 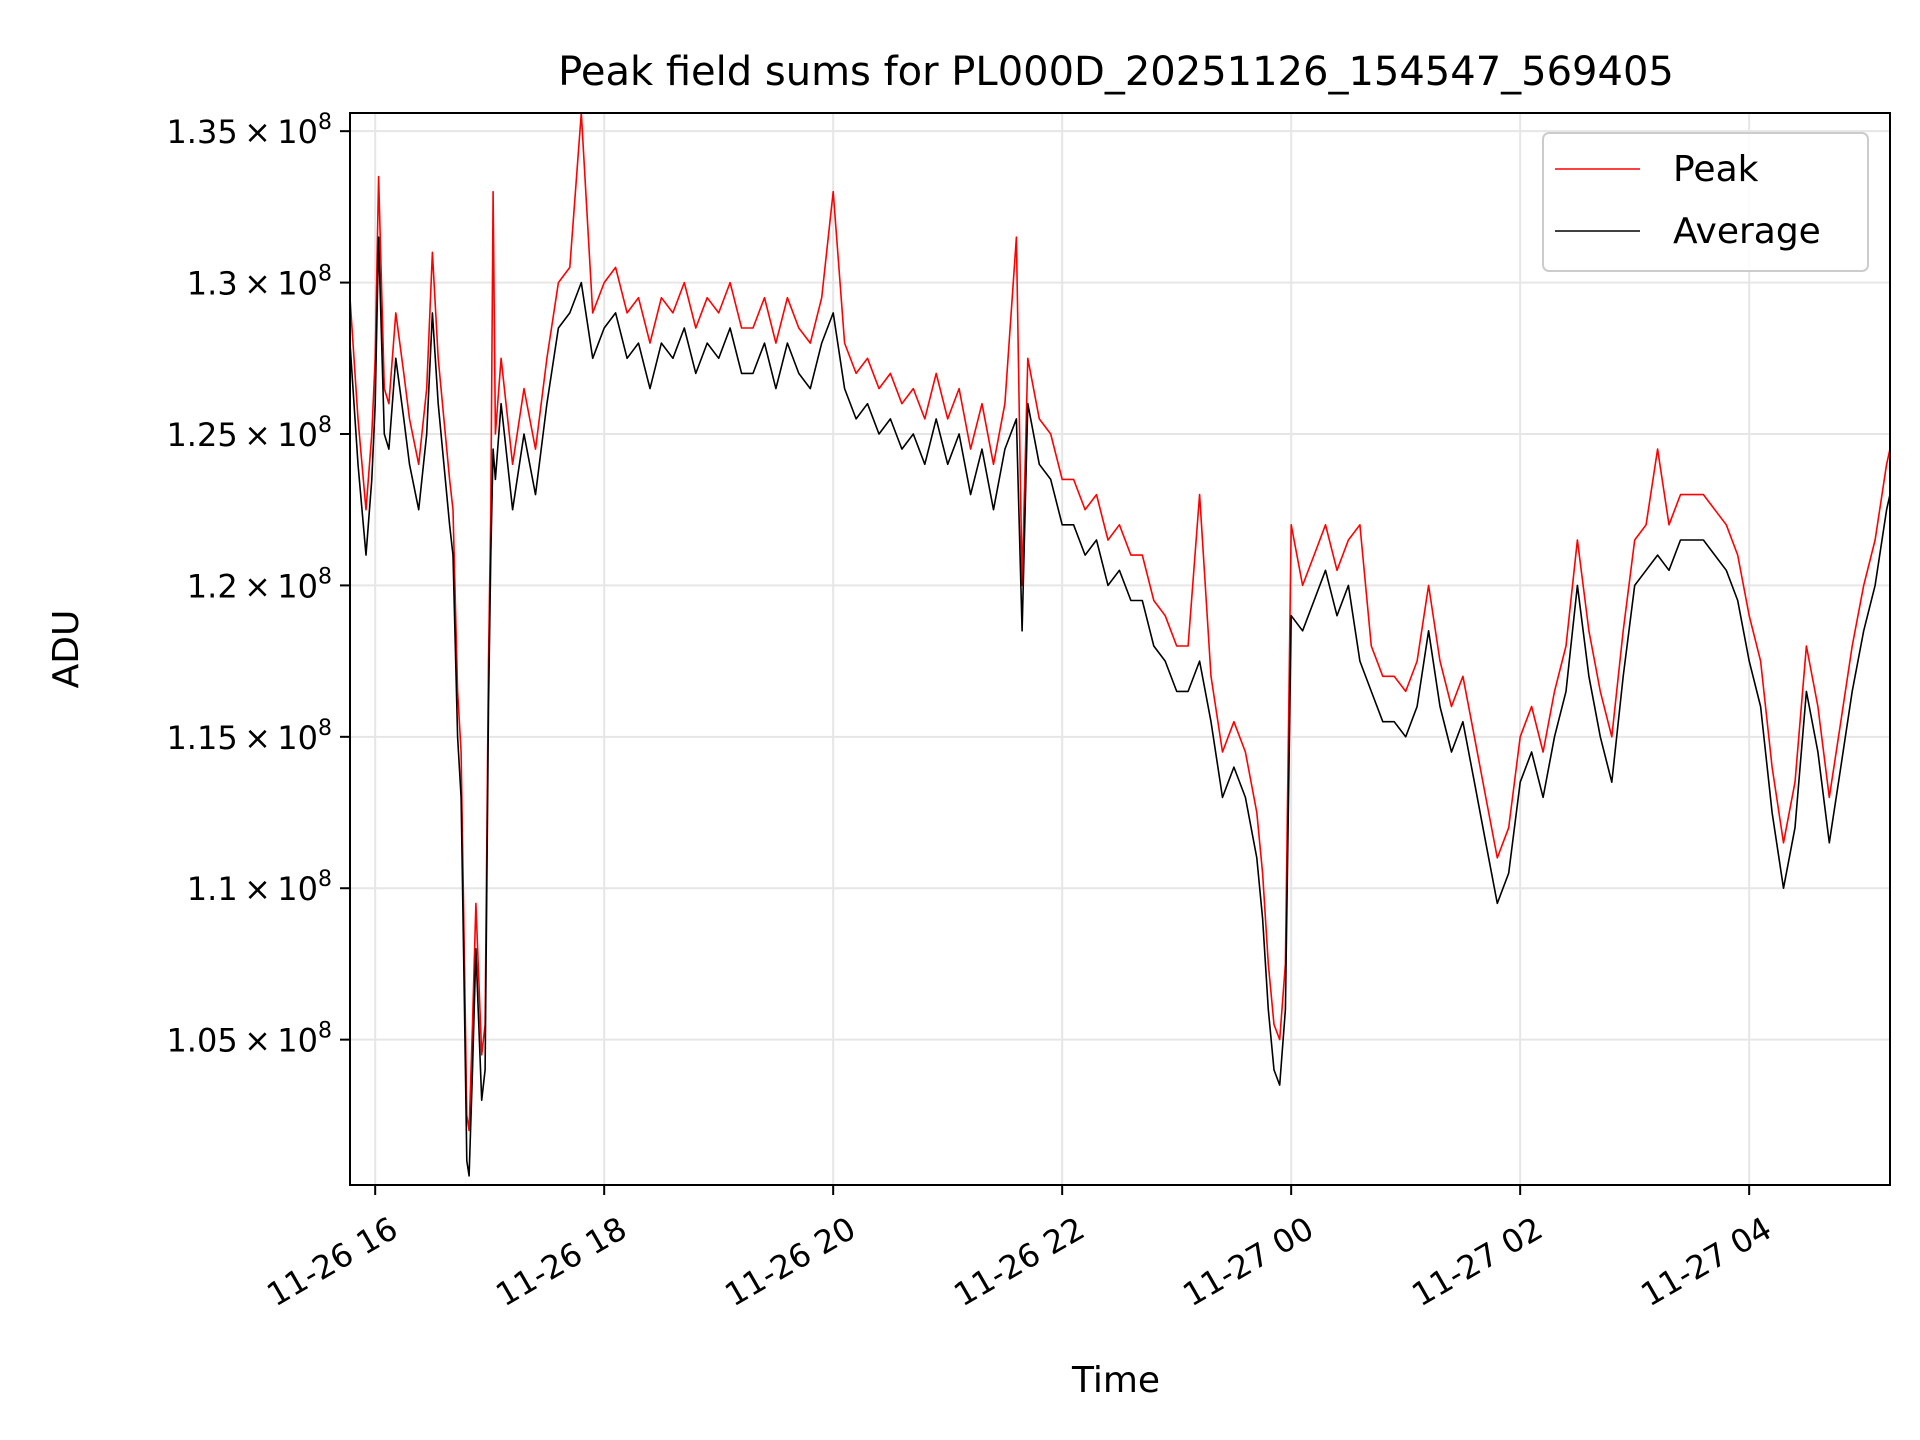 I want to click on y-tick-mantissa: 1.35, so click(x=201, y=132).